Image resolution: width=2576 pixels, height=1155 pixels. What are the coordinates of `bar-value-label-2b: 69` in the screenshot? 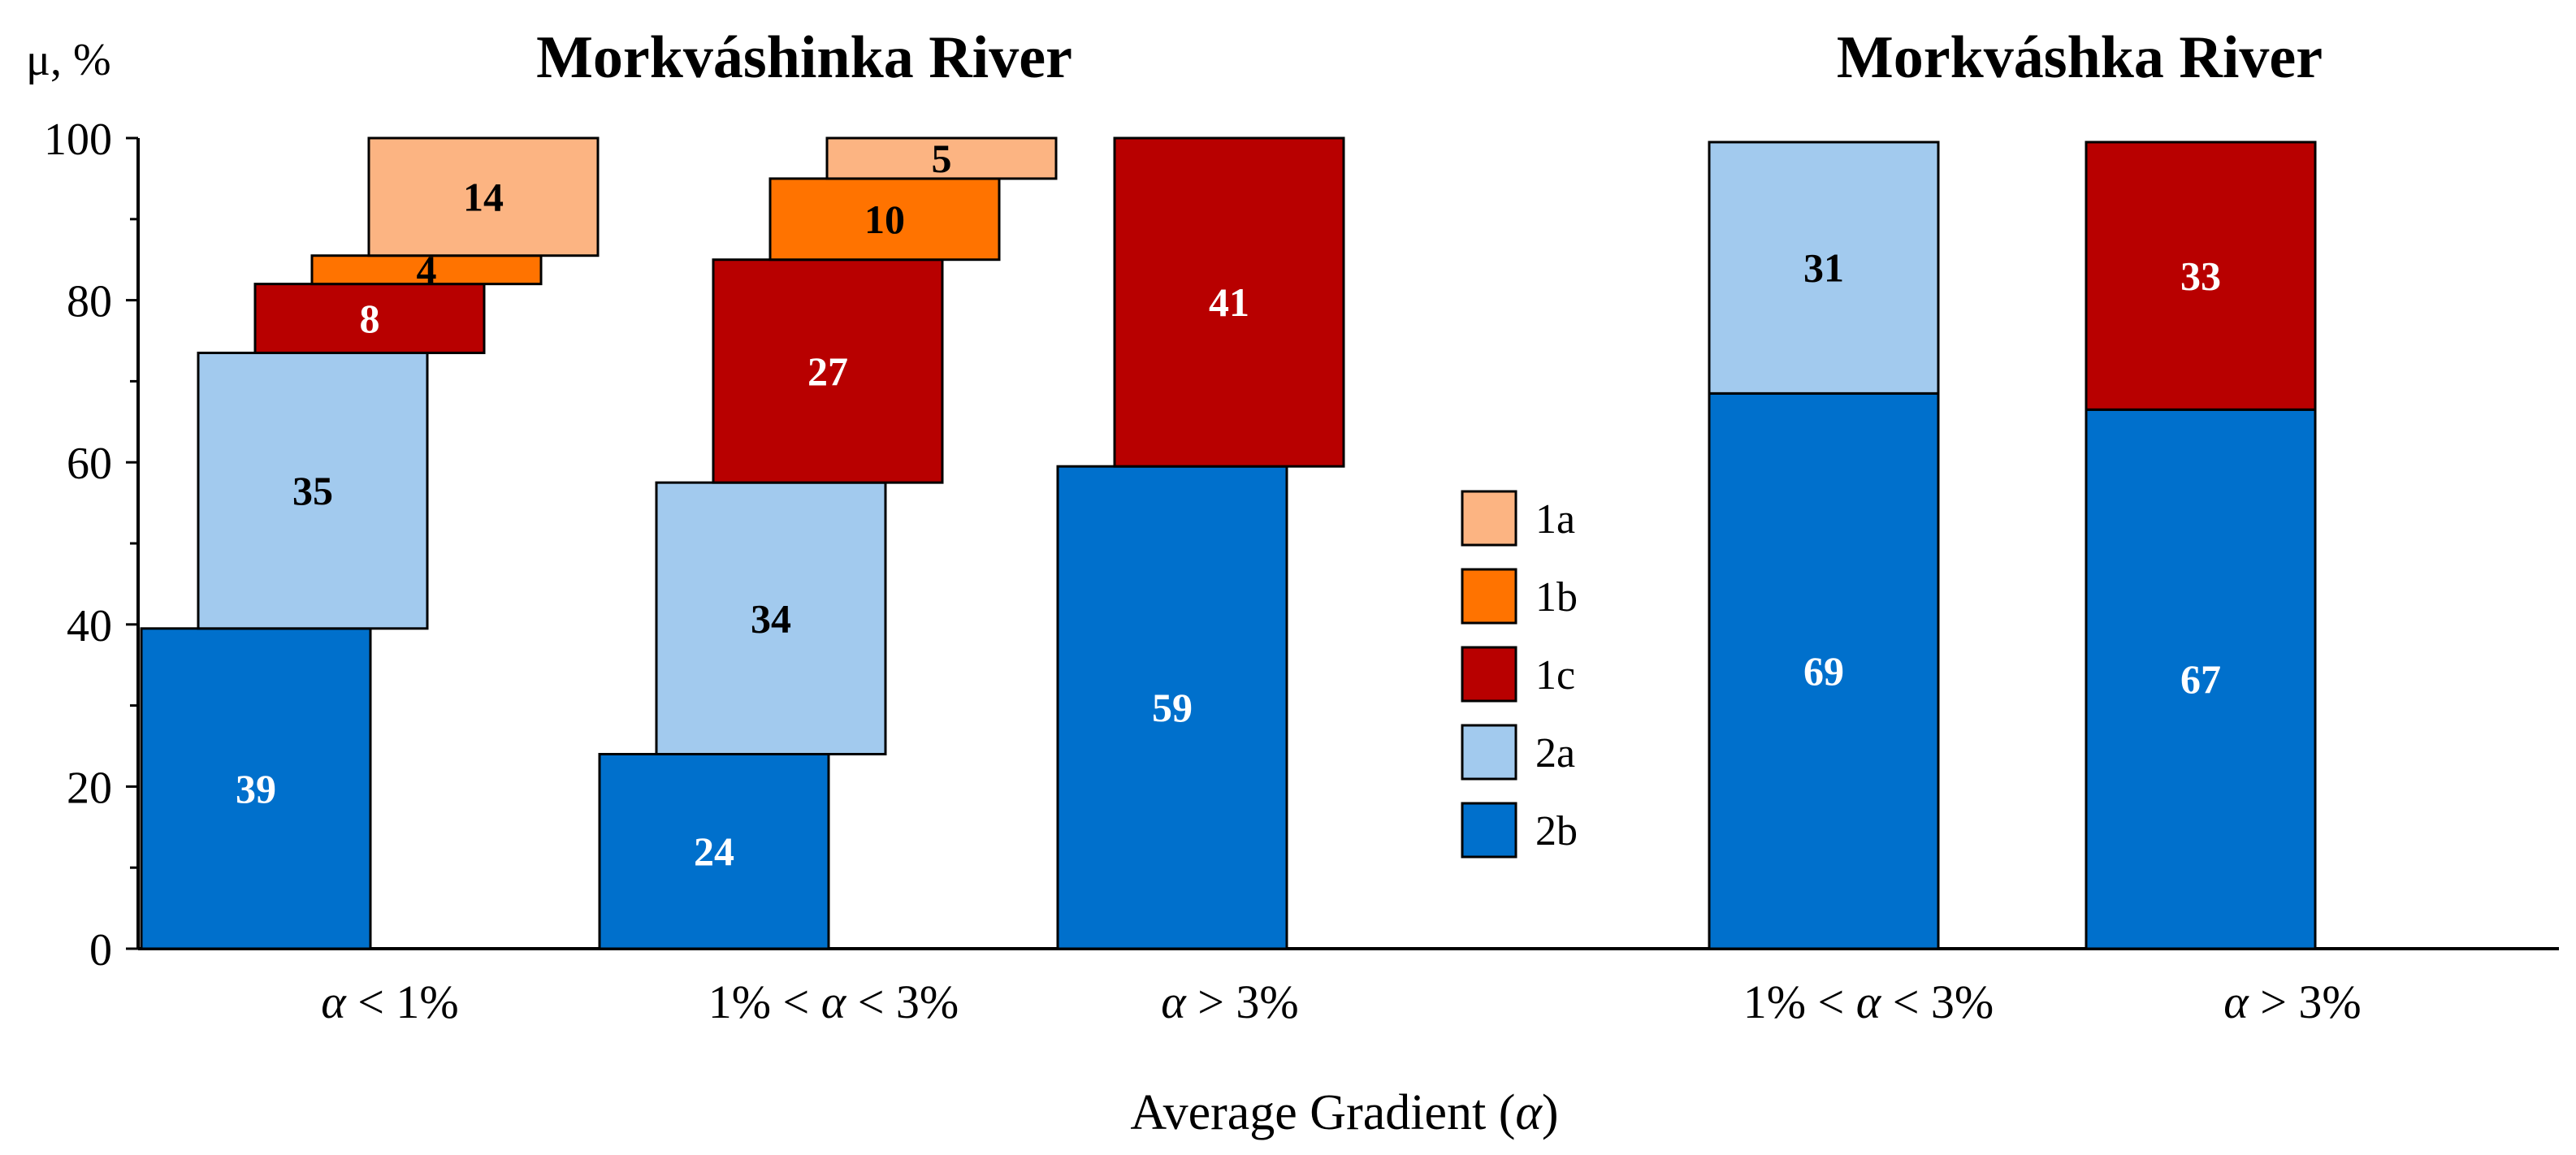 It's located at (1823, 671).